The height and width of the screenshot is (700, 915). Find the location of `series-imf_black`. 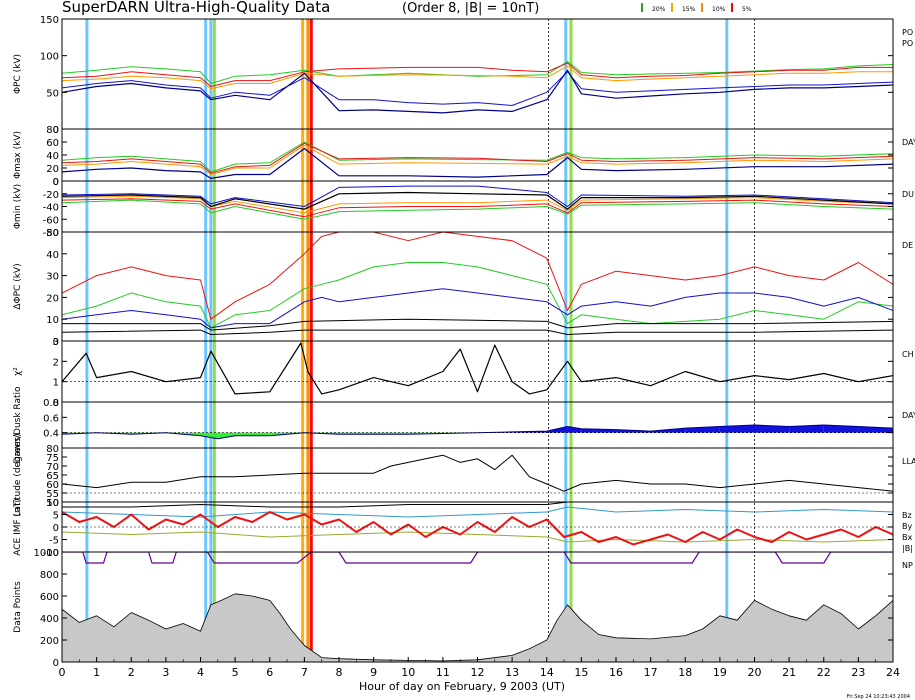

series-imf_black is located at coordinates (477, 505).